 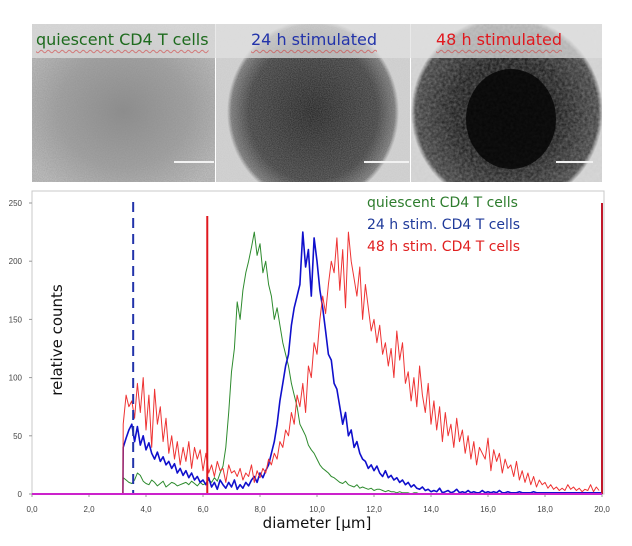 I want to click on x-tick-label: 16,0, so click(x=488, y=509).